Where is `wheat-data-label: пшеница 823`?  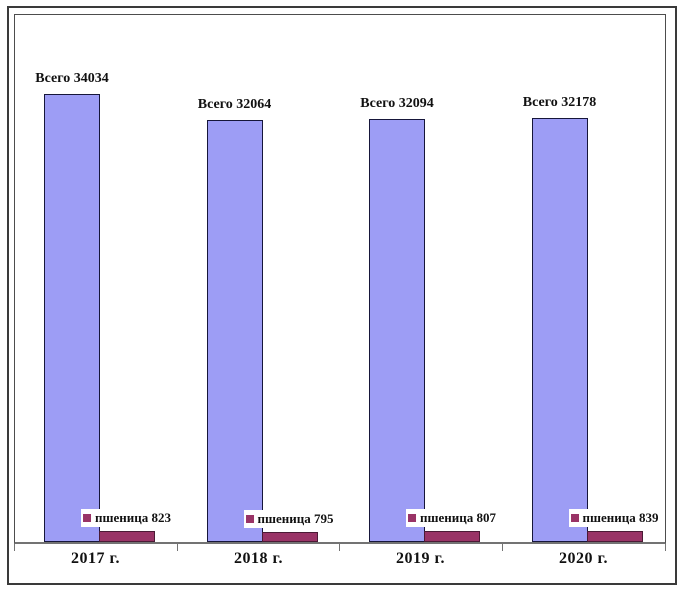
wheat-data-label: пшеница 823 is located at coordinates (127, 518).